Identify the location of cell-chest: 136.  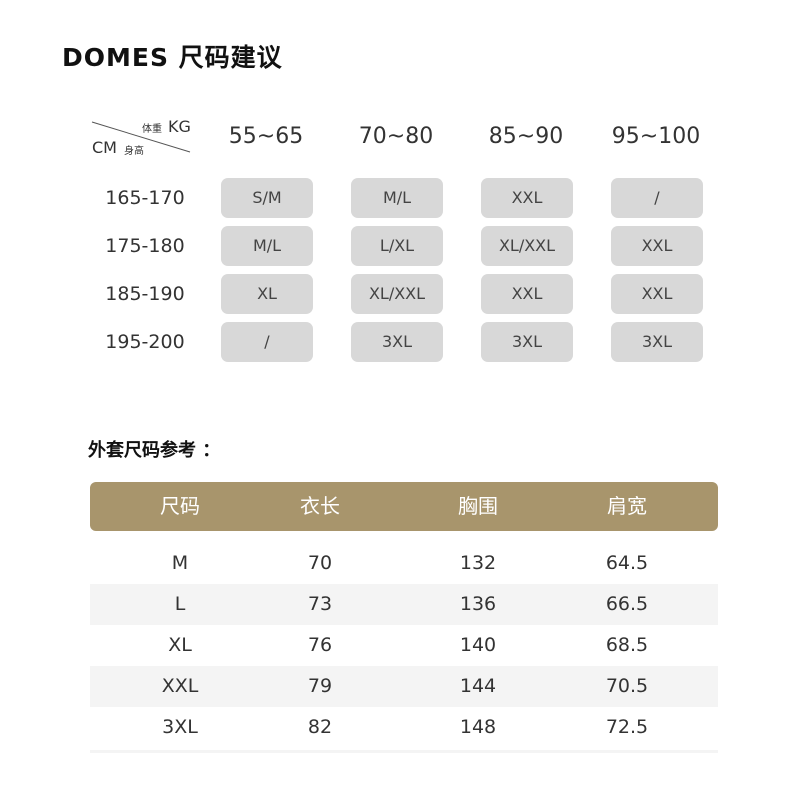
(478, 604).